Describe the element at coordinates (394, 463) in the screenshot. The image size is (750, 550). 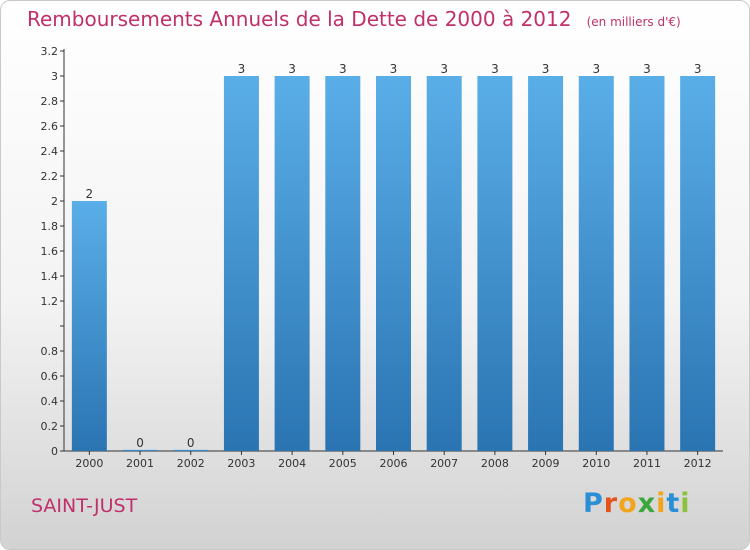
I see `x-tick-label-2006: 2006` at that location.